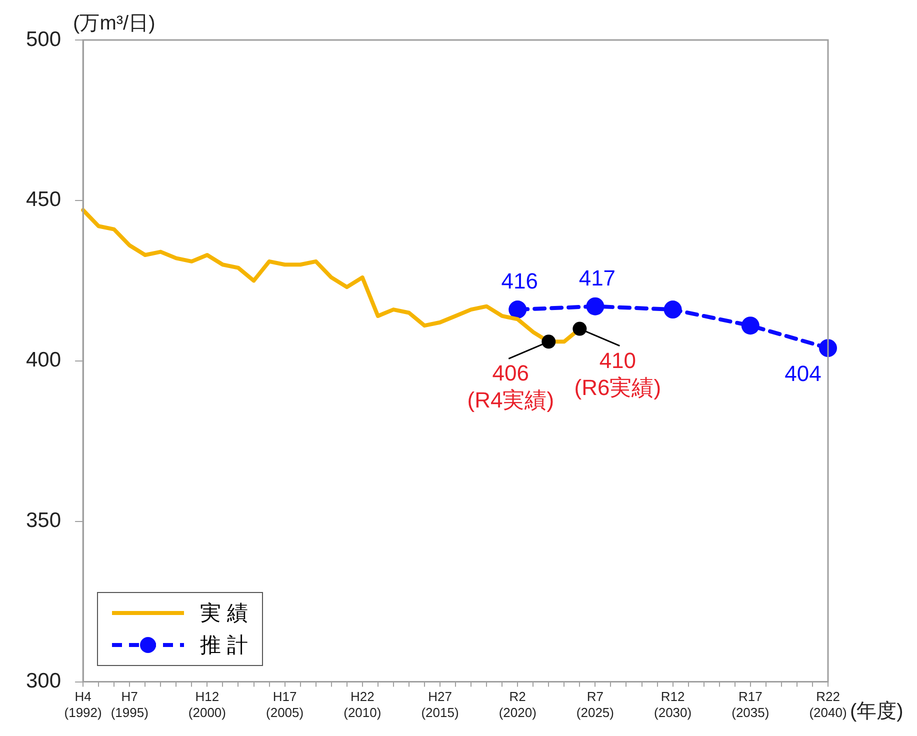 The width and height of the screenshot is (917, 736). Describe the element at coordinates (517, 704) in the screenshot. I see `x-tick-label: R2 (2020)` at that location.